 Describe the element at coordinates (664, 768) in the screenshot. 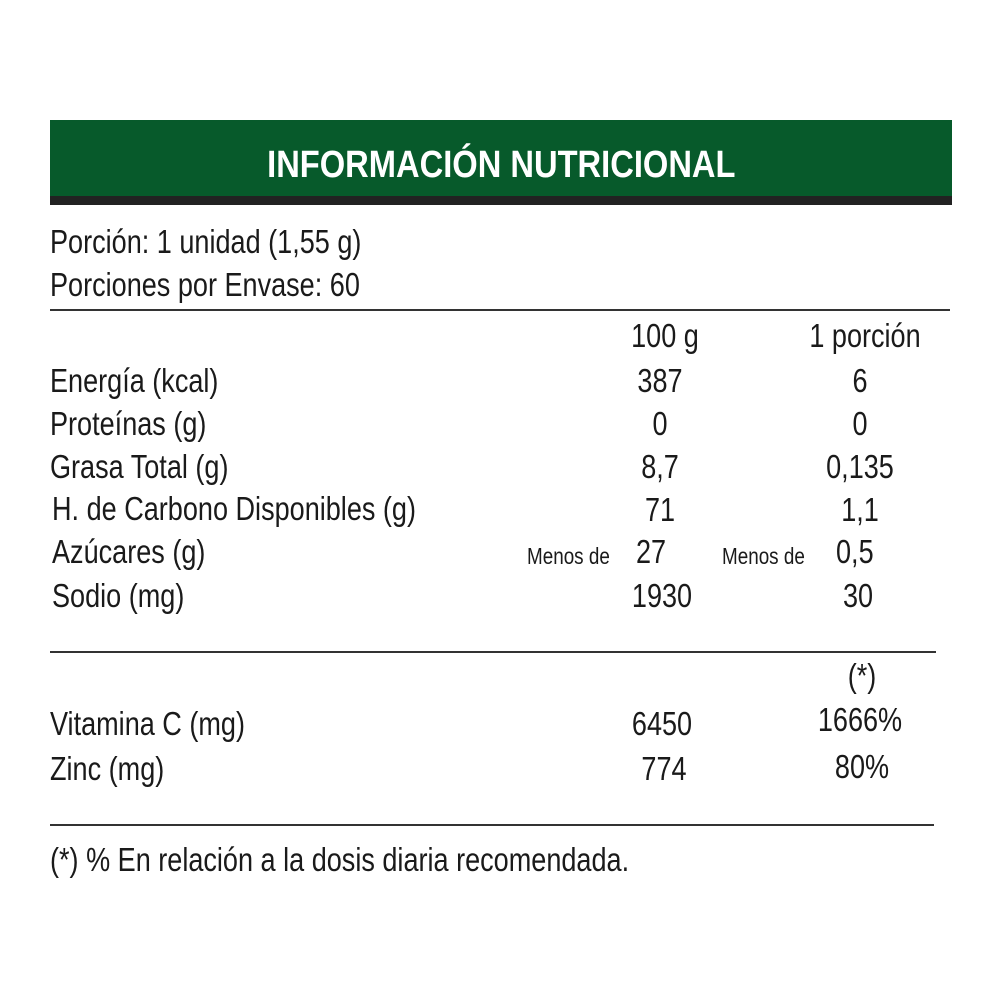

I see `micronutrient-100g: 774` at that location.